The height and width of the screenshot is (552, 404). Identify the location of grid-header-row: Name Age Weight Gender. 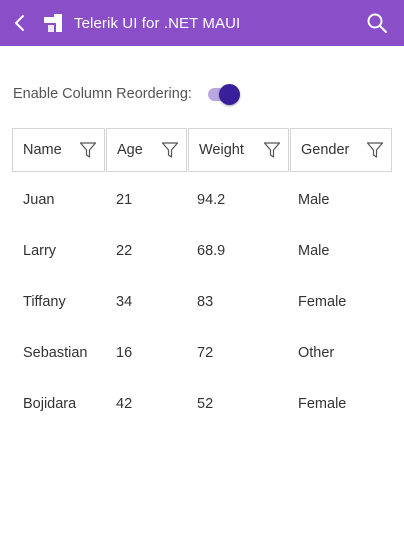
(202, 150).